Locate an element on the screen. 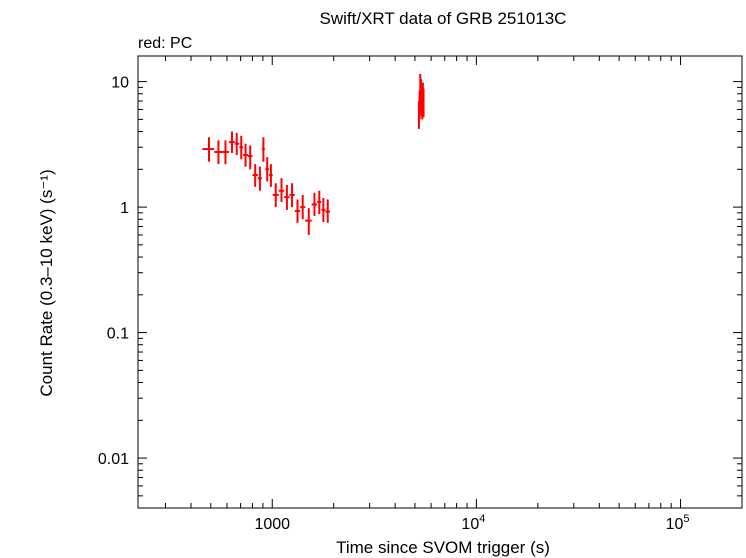  y-tick-label: 10 is located at coordinates (120, 83).